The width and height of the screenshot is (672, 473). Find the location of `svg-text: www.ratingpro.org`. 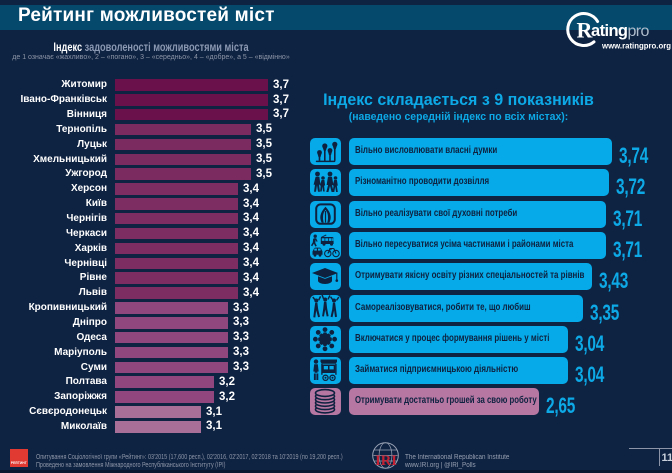

svg-text: www.ratingpro.org is located at coordinates (636, 45).